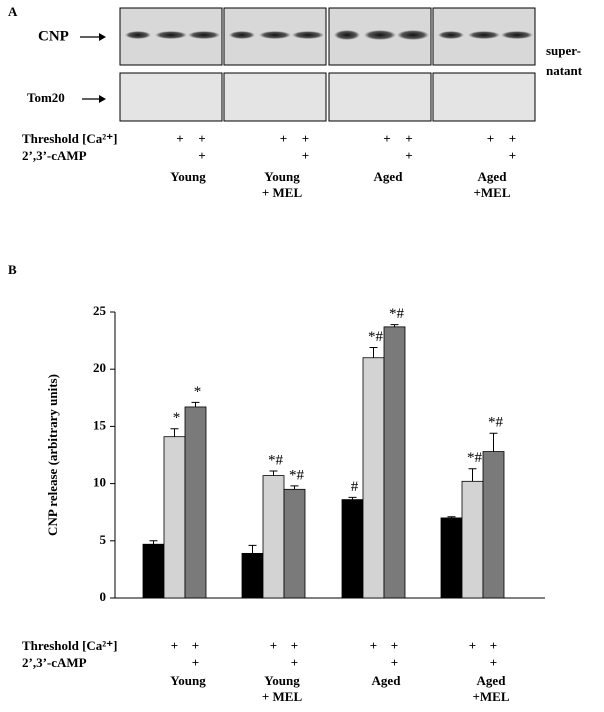 The image size is (604, 712). Describe the element at coordinates (100, 310) in the screenshot. I see `y-tick-label: 25` at that location.